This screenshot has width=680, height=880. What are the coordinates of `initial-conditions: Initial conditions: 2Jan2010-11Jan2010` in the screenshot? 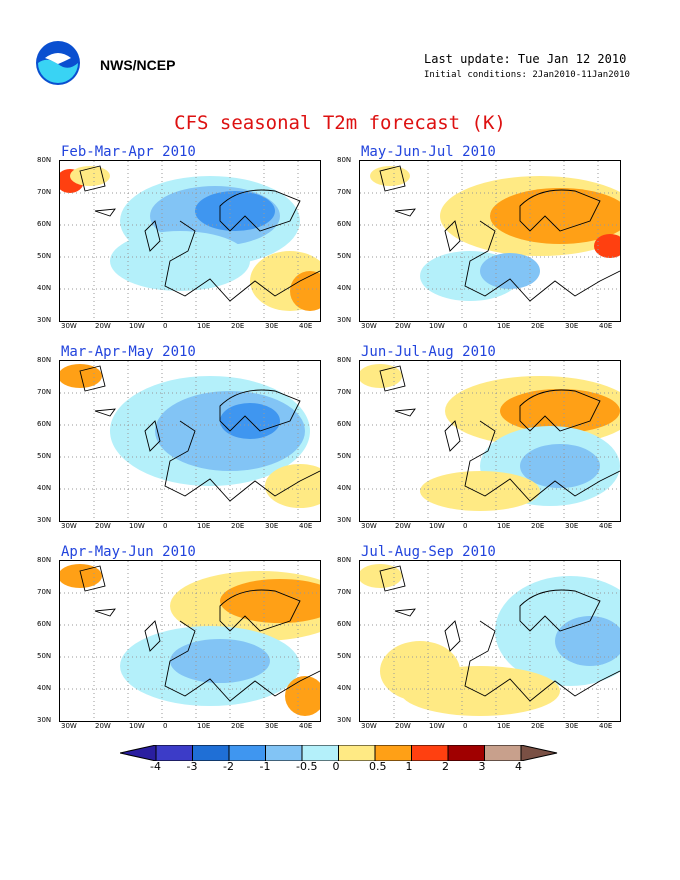 It's located at (527, 75).